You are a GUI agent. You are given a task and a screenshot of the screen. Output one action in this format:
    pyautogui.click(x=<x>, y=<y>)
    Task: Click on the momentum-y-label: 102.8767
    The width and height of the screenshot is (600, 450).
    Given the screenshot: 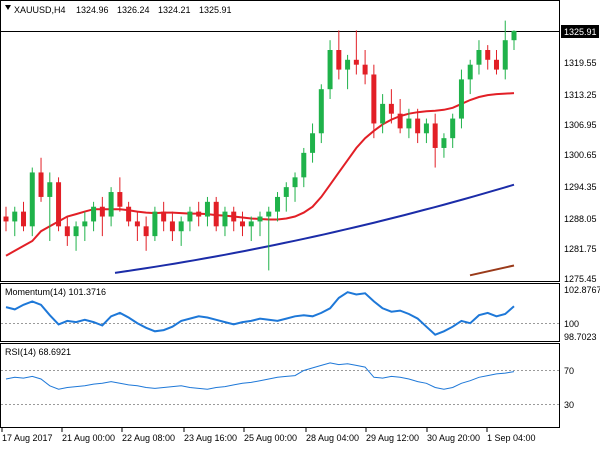 What is the action you would take?
    pyautogui.click(x=582, y=290)
    